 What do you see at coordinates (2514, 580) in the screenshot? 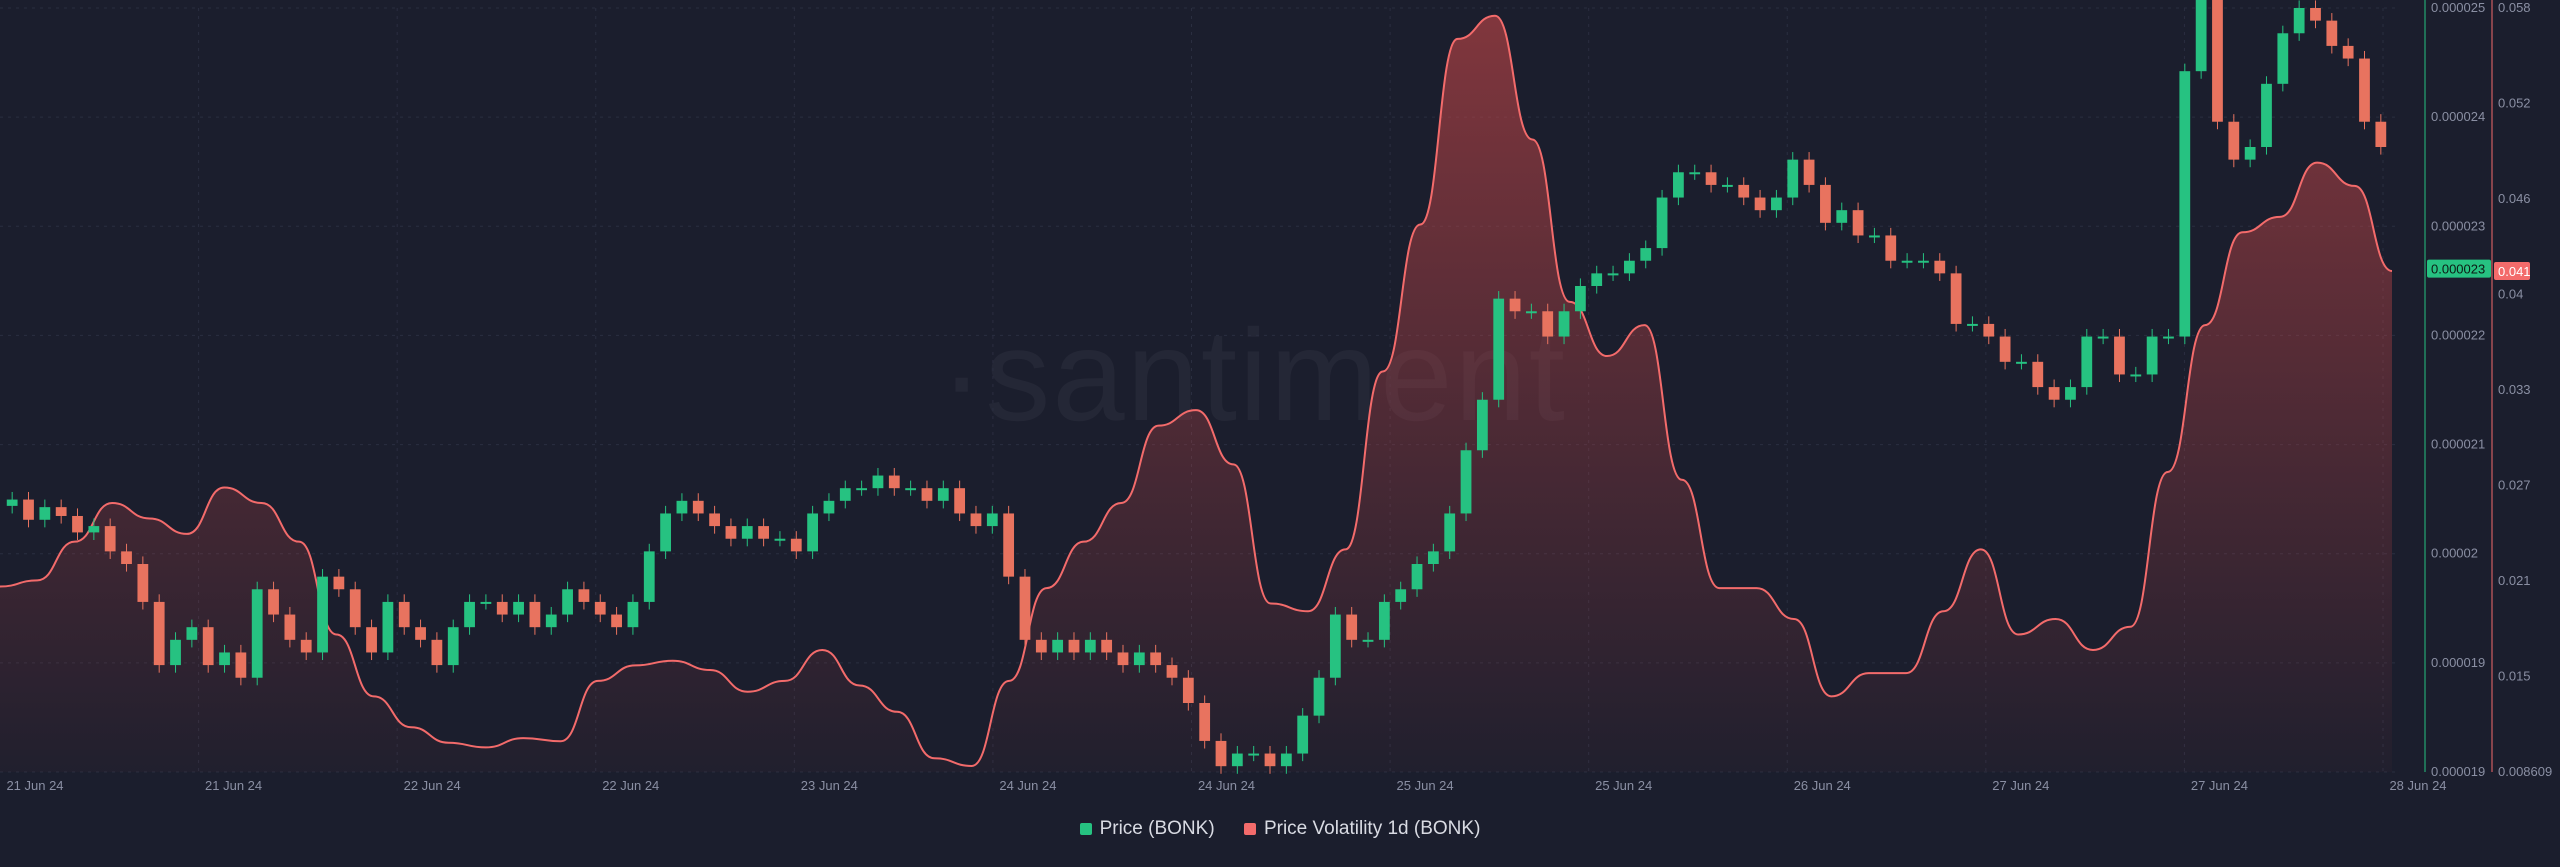
I see `volatility-tick-label: 0.021` at bounding box center [2514, 580].